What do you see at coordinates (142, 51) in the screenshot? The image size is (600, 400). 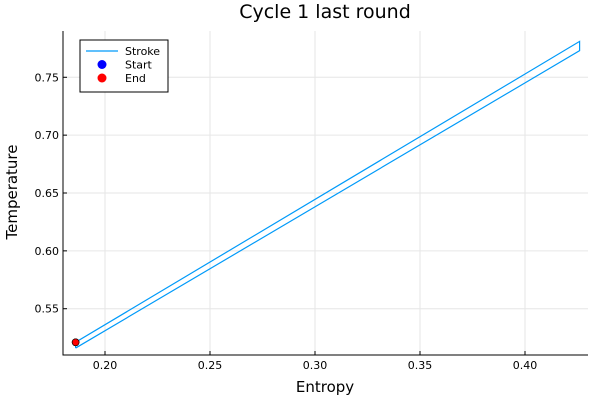 I see `legend-label: Stroke` at bounding box center [142, 51].